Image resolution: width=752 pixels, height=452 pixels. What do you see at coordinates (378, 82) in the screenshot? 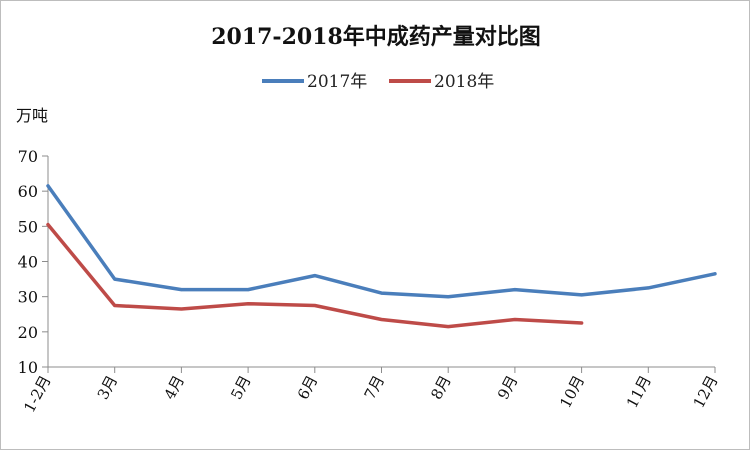
I see `legend: 2017年 2018年` at bounding box center [378, 82].